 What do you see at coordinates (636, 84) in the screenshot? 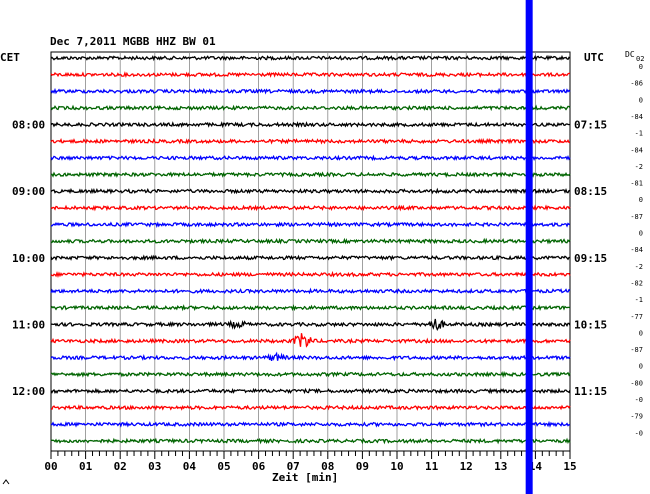
I see `dc-offset-label: -86` at bounding box center [636, 84].